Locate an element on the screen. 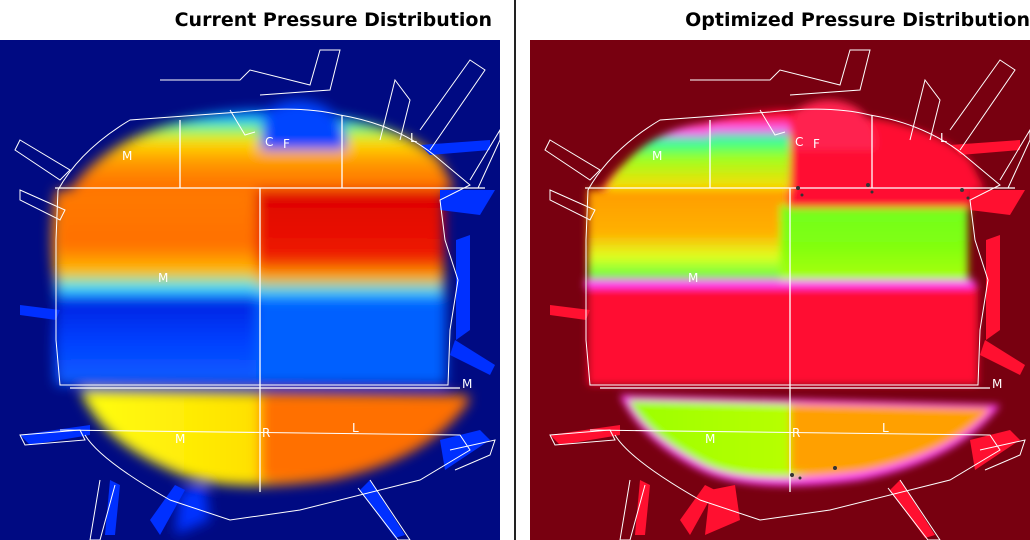 Image resolution: width=1030 pixels, height=540 pixels. current-panel-title: Current Pressure Distribution is located at coordinates (333, 20).